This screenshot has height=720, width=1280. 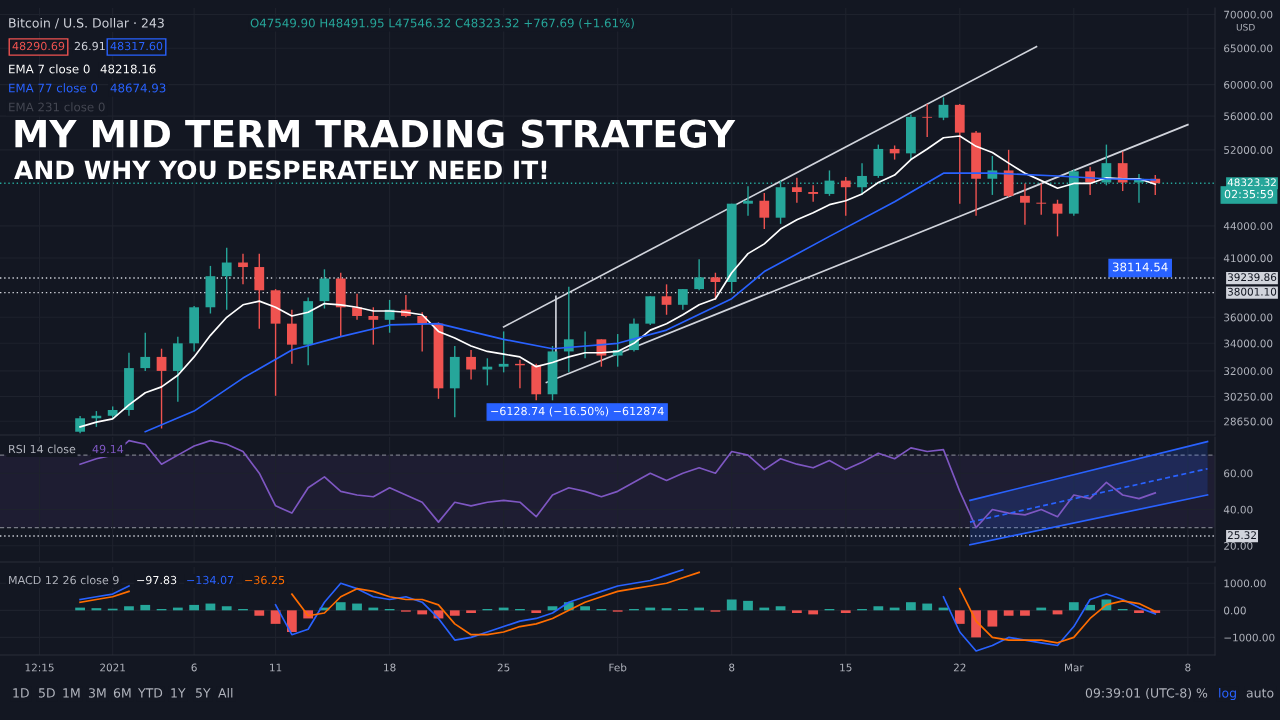 What do you see at coordinates (1260, 693) in the screenshot?
I see `text: auto` at bounding box center [1260, 693].